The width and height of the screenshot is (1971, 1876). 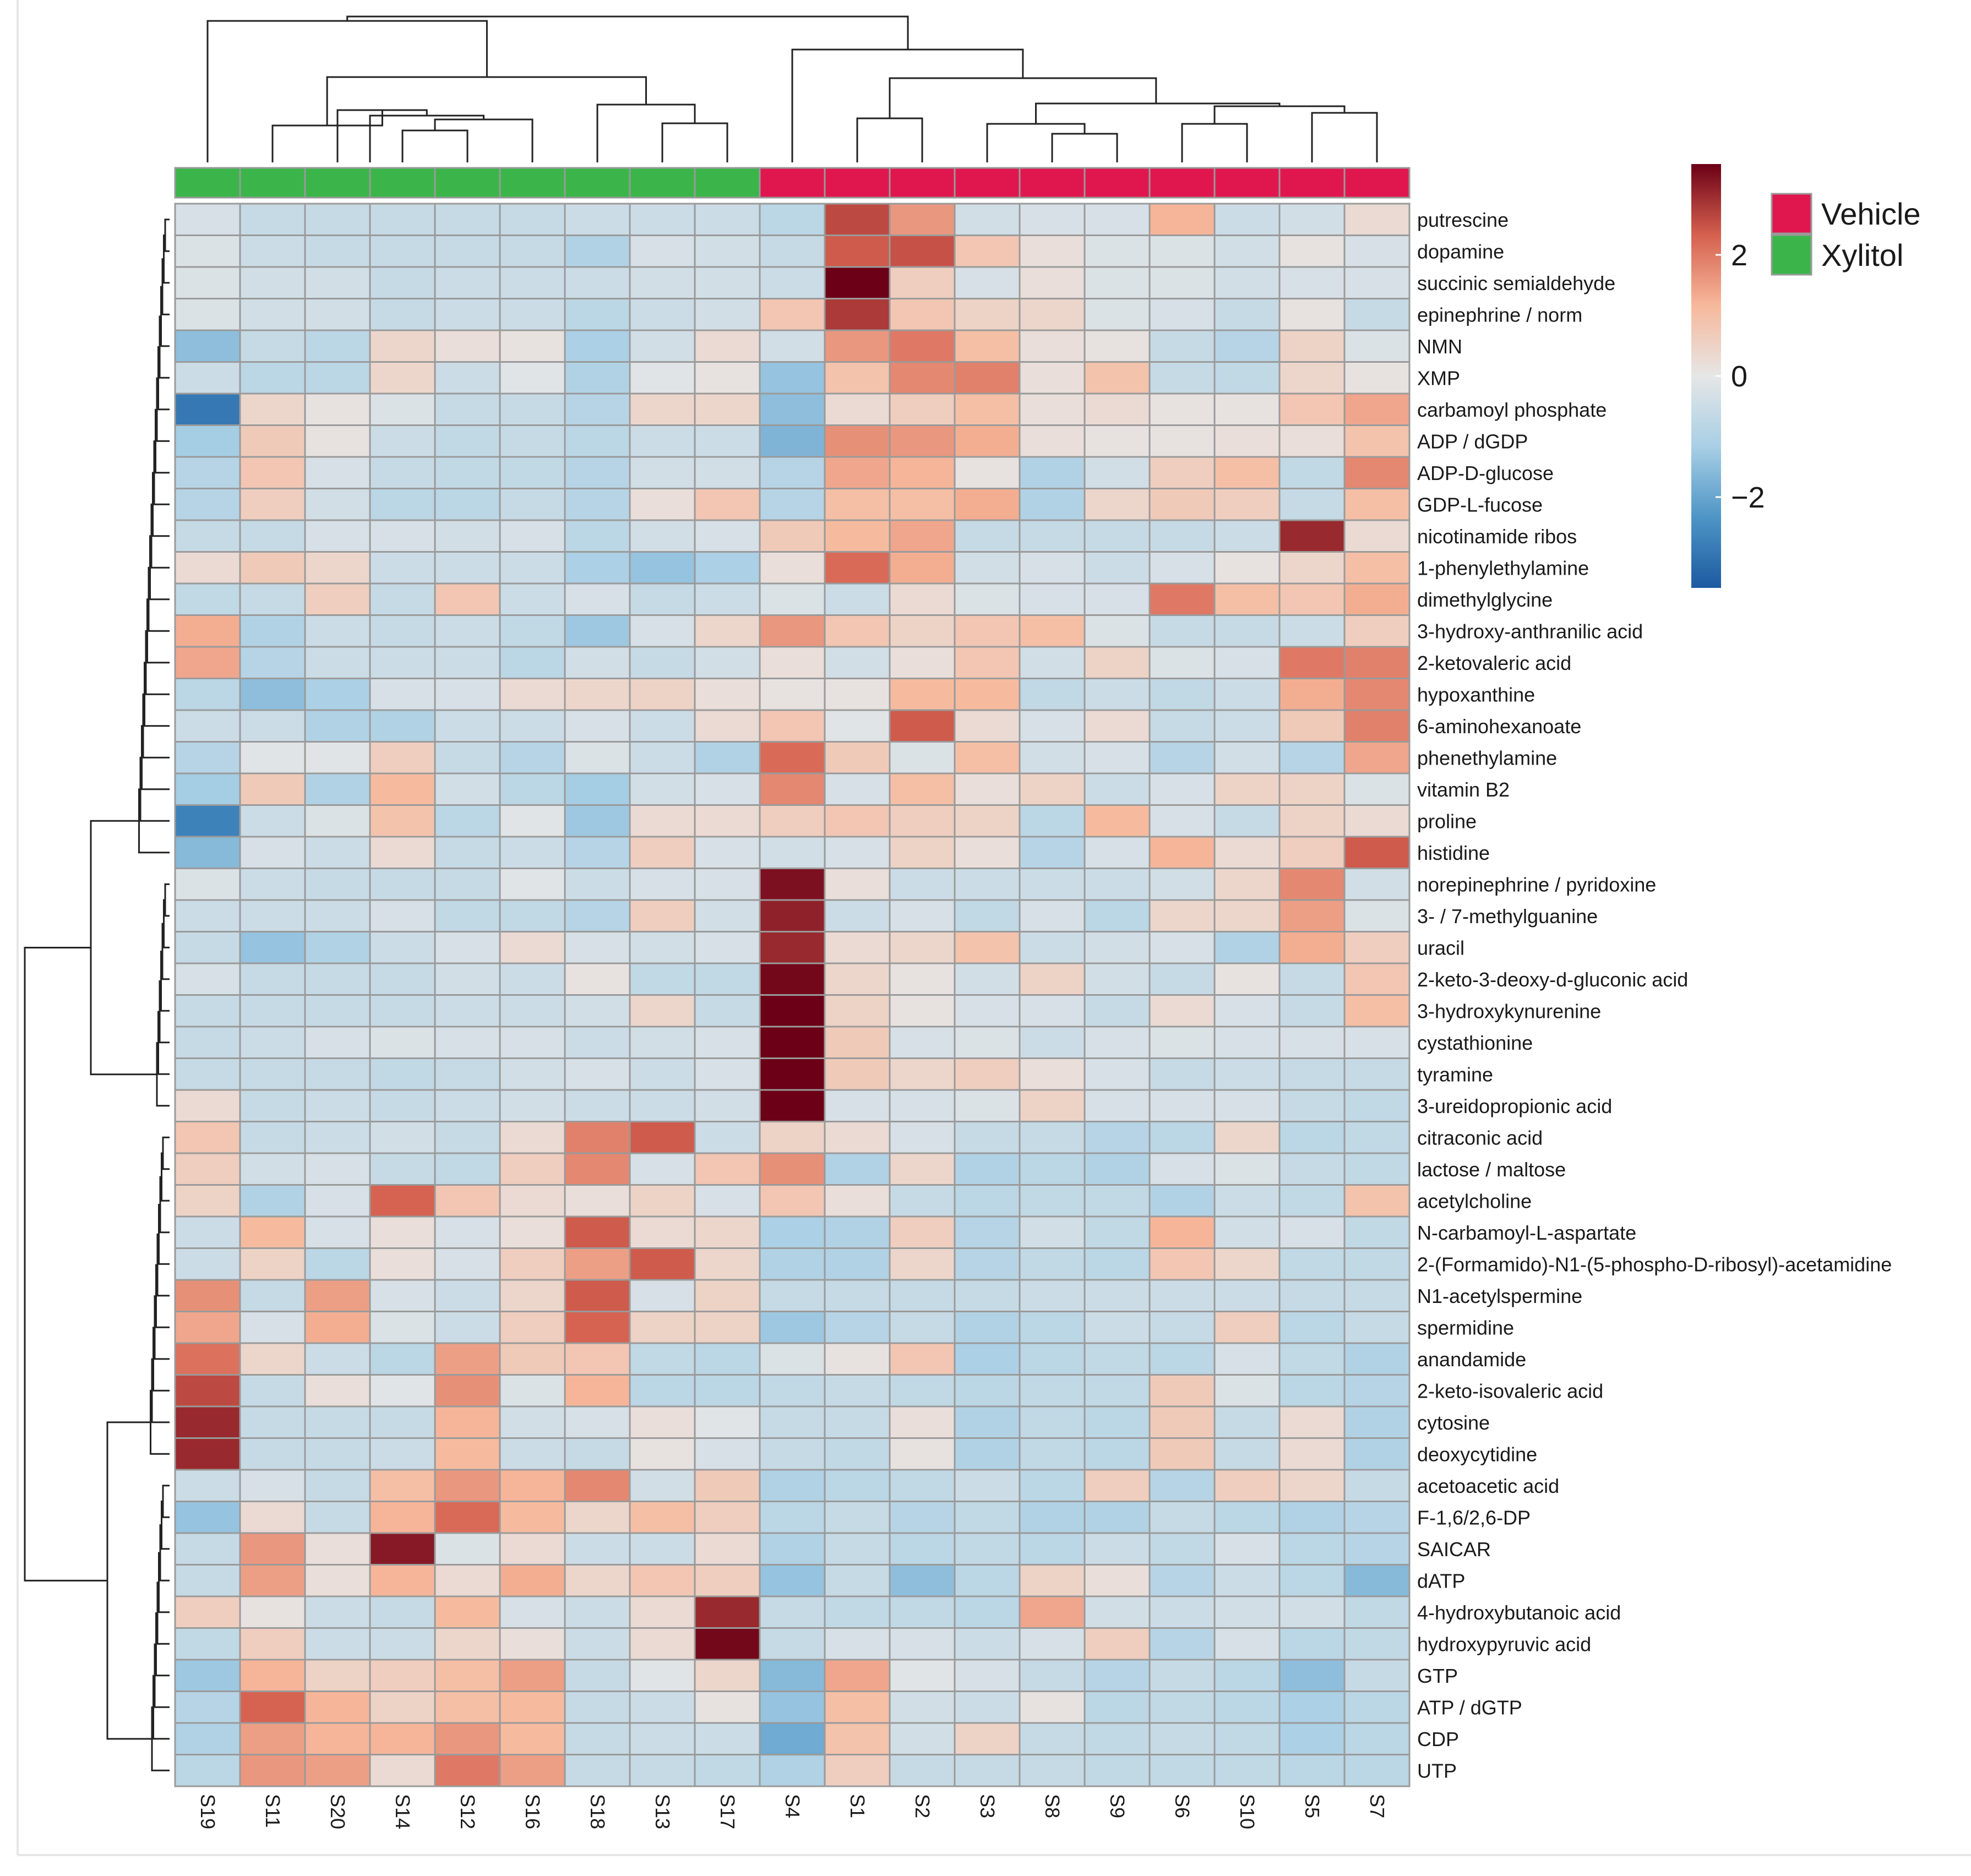 I want to click on color-scale-tick-label: 2, so click(x=1739, y=256).